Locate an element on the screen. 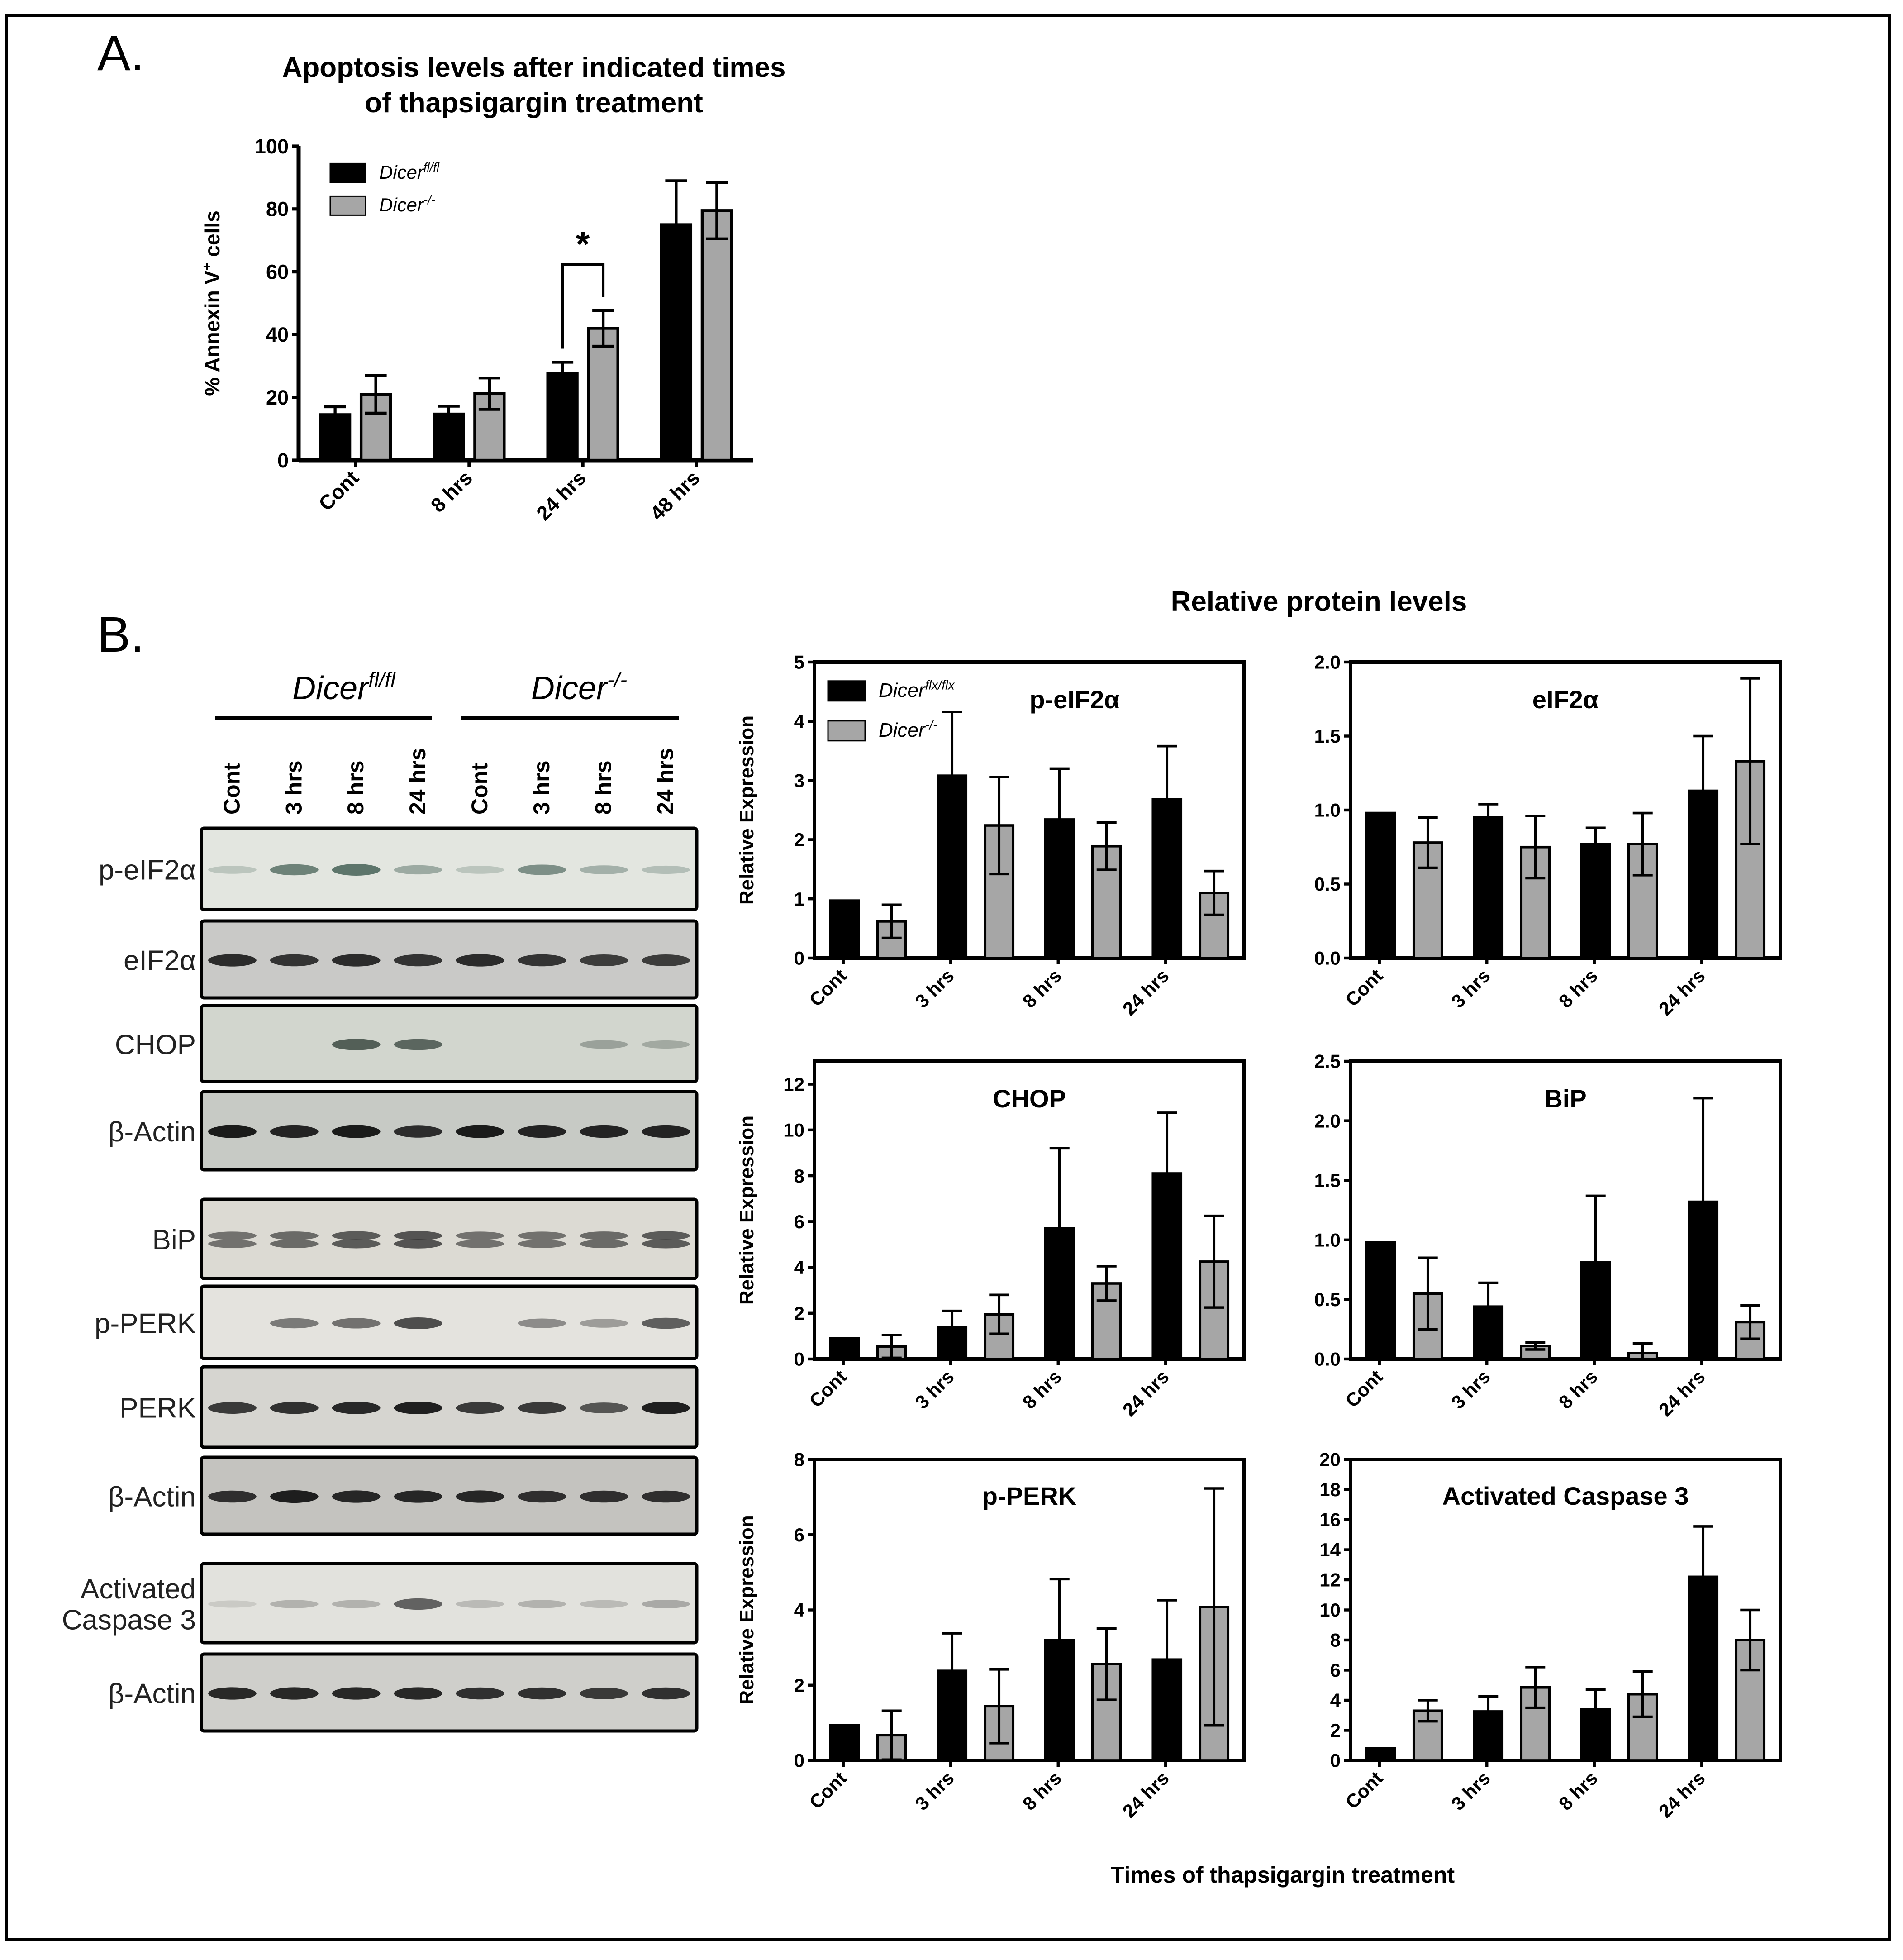 Image resolution: width=1903 pixels, height=1960 pixels. eif2a-x-tick-label: 24 hrs is located at coordinates (1682, 992).